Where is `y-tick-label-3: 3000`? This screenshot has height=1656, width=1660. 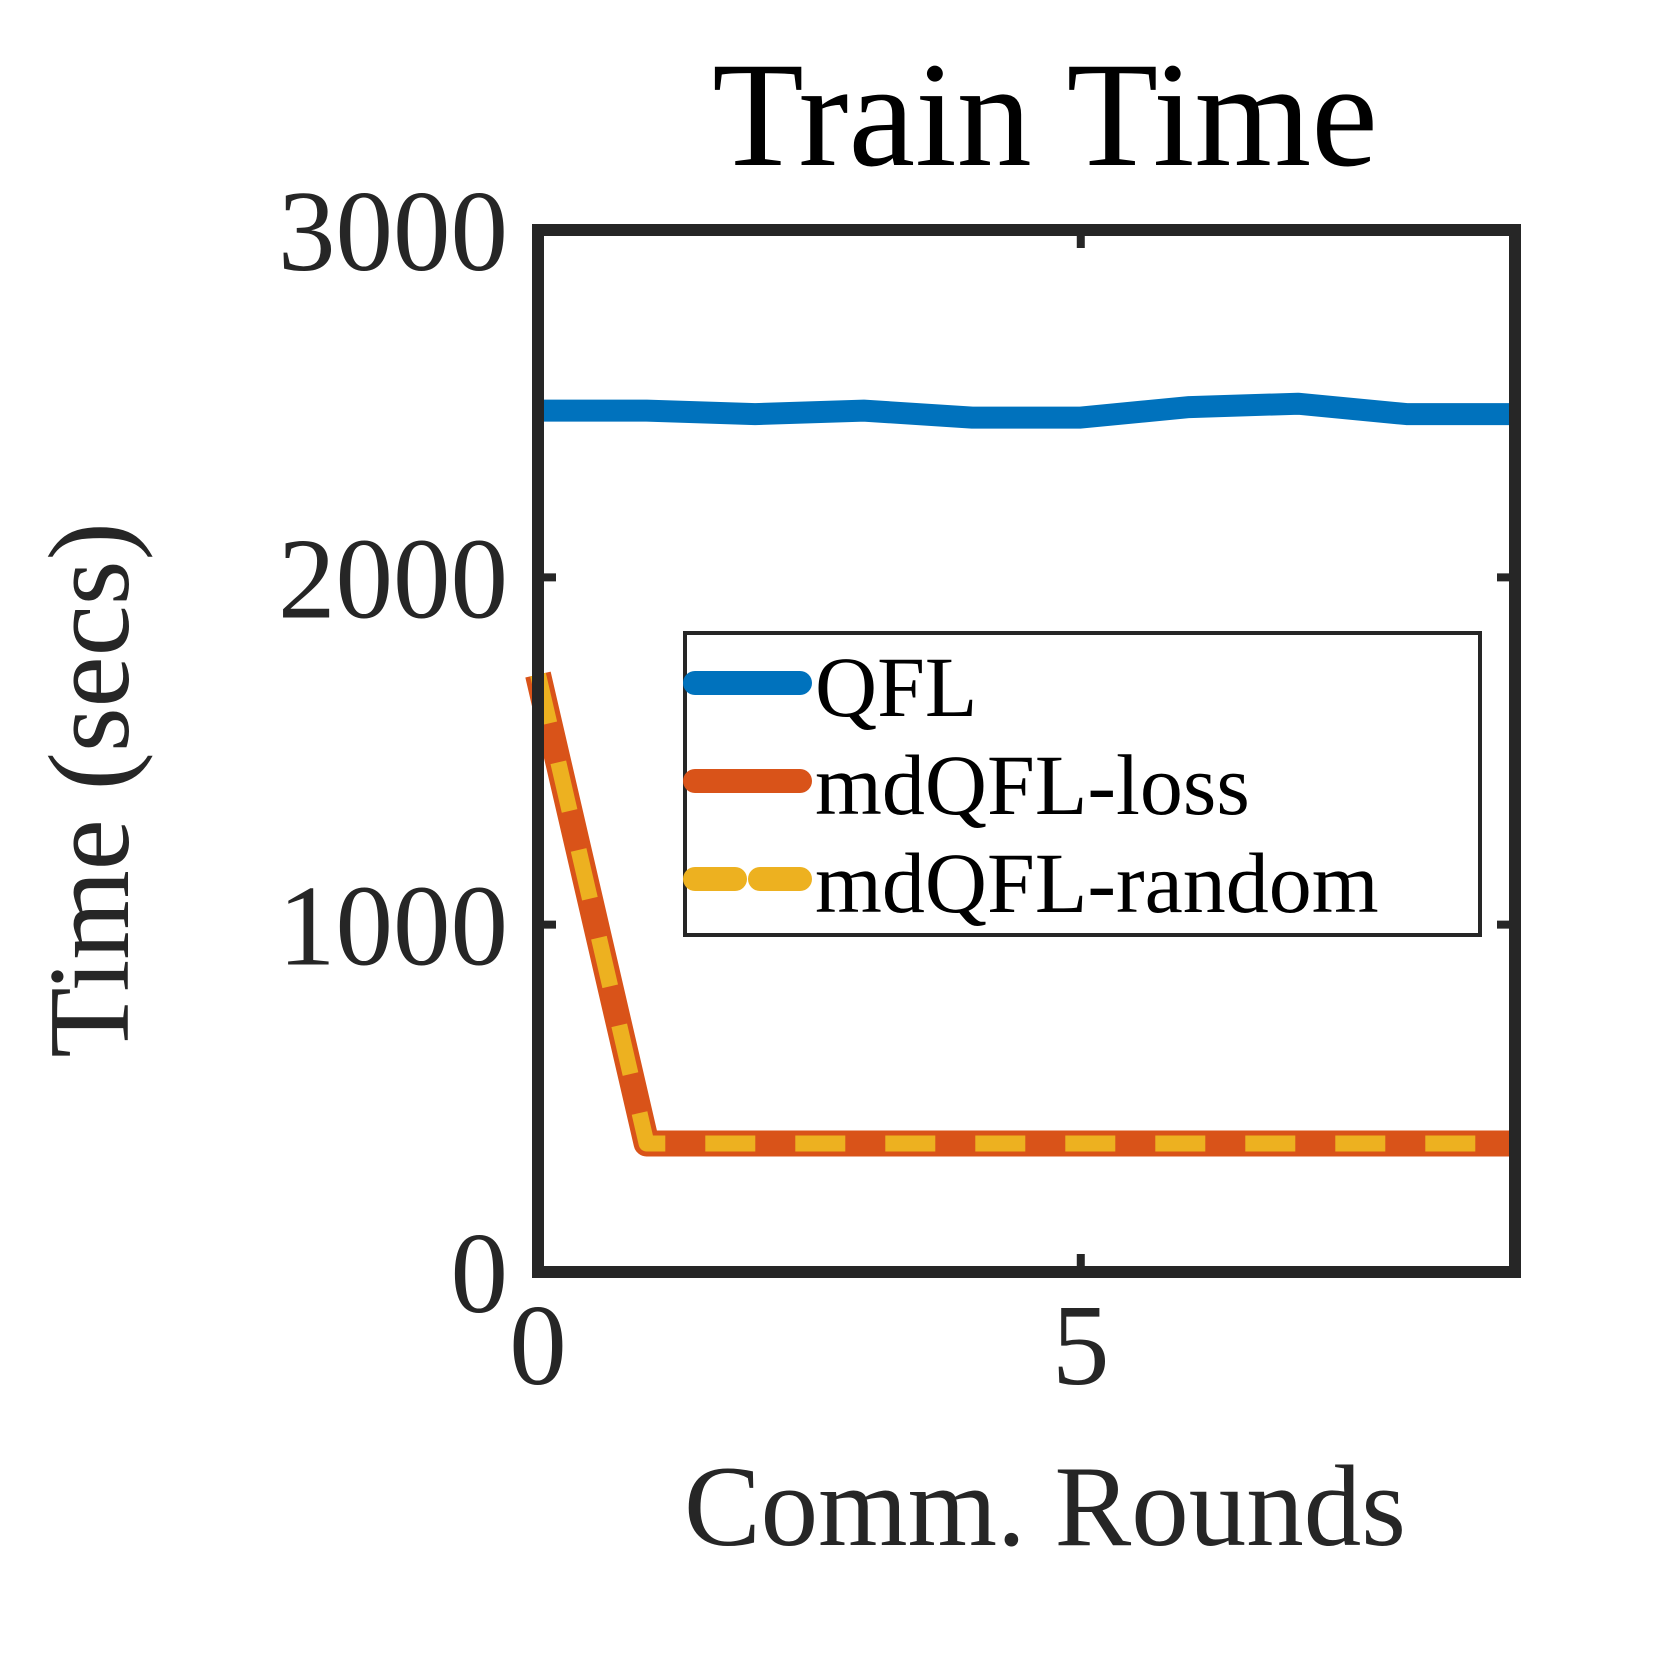 y-tick-label-3: 3000 is located at coordinates (393, 231).